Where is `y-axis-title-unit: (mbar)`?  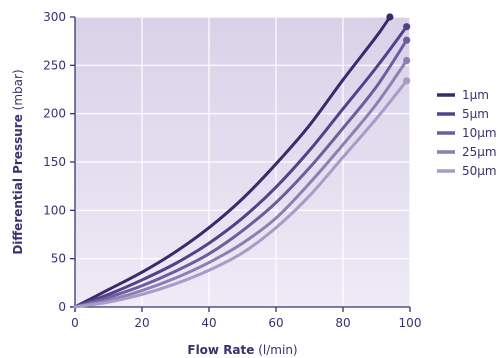
y-axis-title-unit: (mbar) is located at coordinates (18, 89).